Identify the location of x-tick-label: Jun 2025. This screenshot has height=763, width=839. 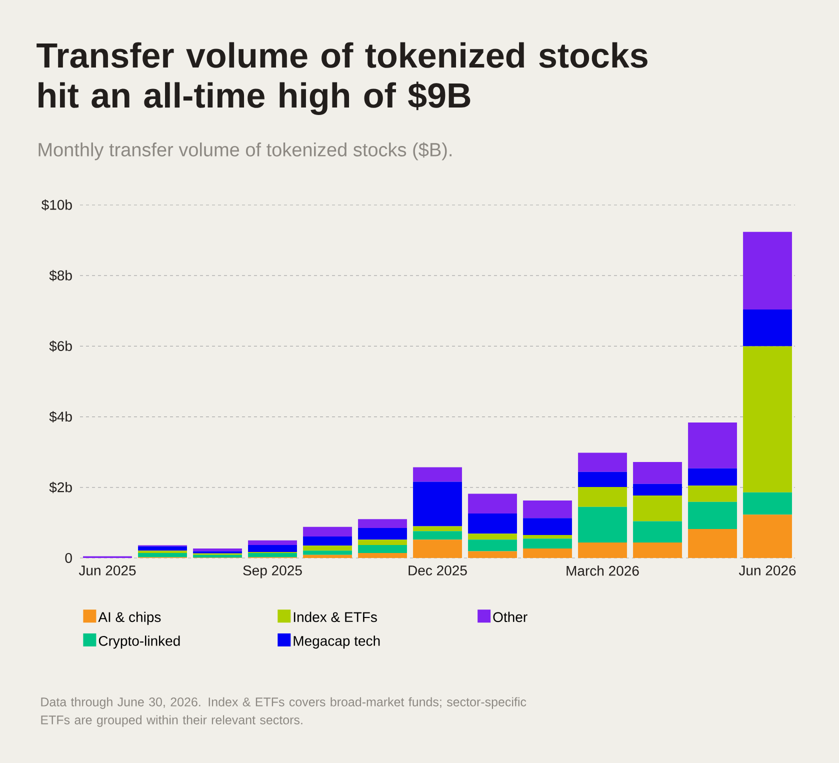
(107, 571).